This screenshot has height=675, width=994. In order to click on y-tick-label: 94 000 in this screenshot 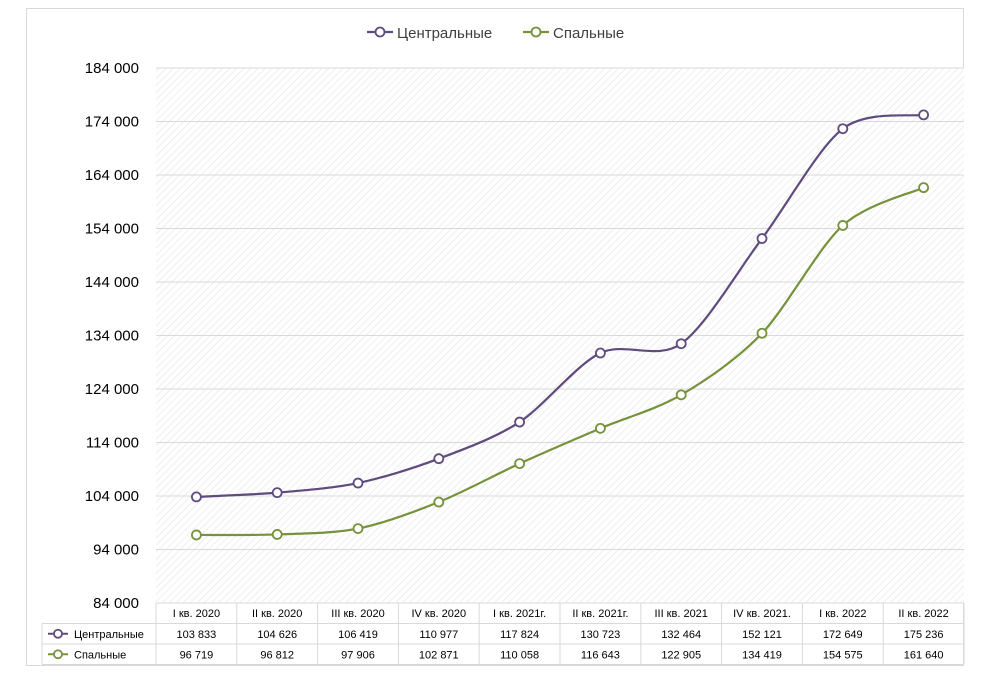, I will do `click(116, 550)`.